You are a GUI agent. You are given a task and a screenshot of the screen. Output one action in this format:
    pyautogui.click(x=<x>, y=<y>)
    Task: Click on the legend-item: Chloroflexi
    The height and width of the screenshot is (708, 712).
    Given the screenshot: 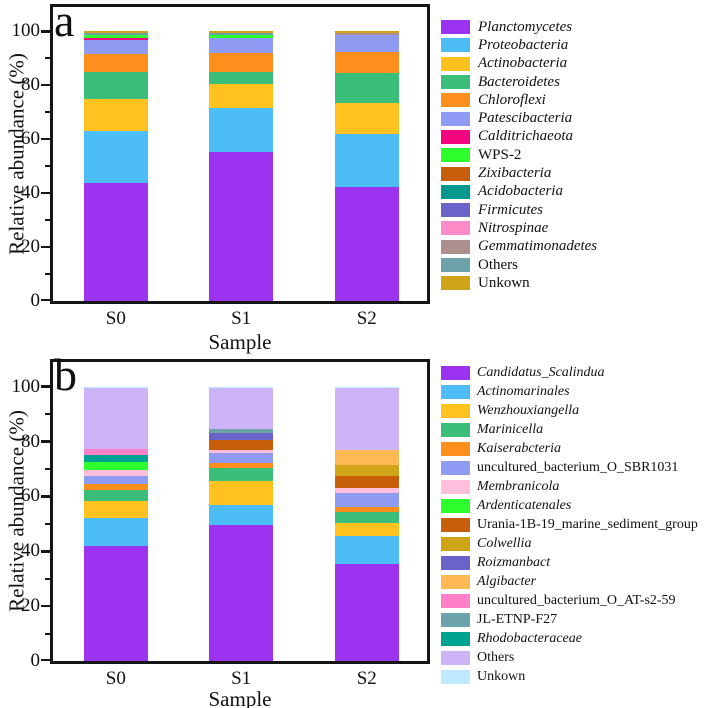 What is the action you would take?
    pyautogui.click(x=519, y=100)
    